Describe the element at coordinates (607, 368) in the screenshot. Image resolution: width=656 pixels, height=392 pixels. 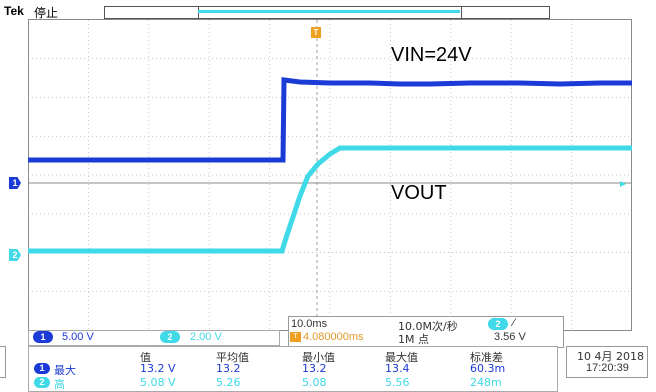
I see `time-readout: 17:20:39` at that location.